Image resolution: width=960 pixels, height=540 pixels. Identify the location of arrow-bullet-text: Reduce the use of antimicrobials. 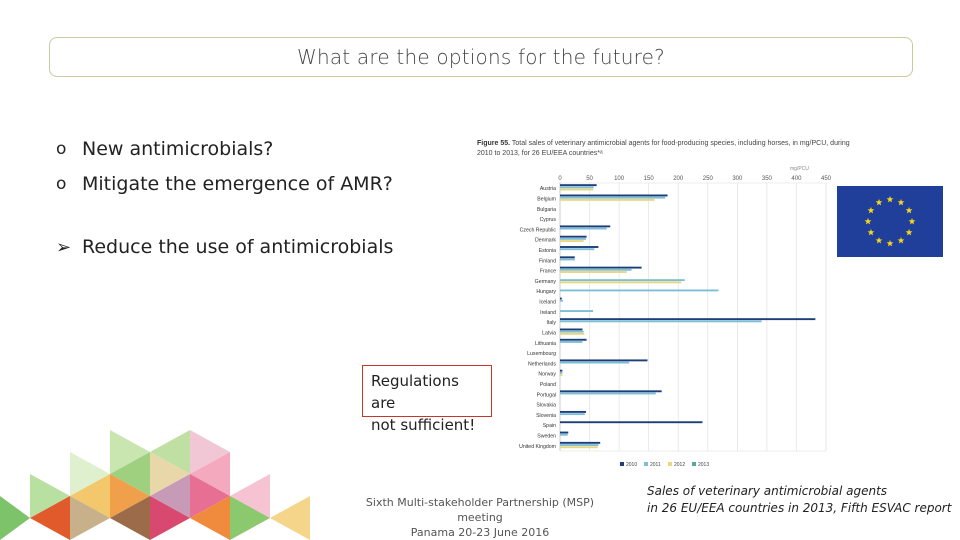
(238, 247).